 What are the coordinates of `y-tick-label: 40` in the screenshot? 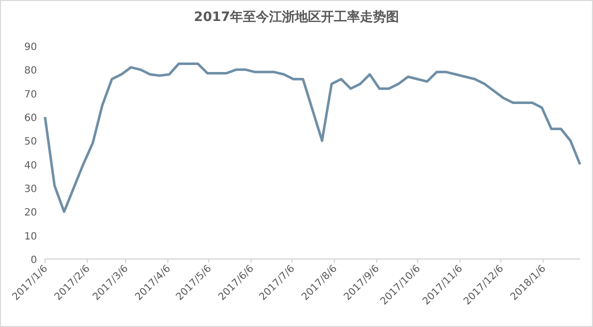 It's located at (30, 166).